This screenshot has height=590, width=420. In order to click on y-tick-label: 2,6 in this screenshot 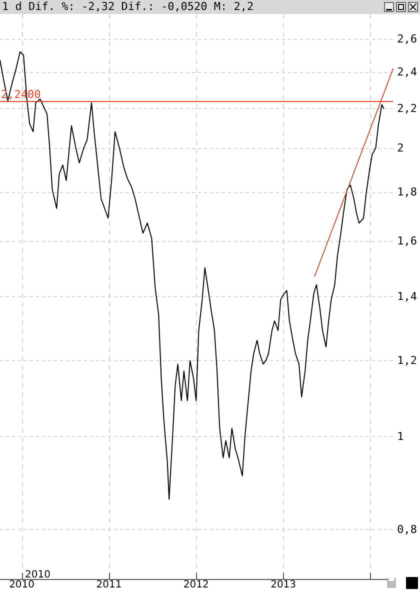, I will do `click(407, 39)`.